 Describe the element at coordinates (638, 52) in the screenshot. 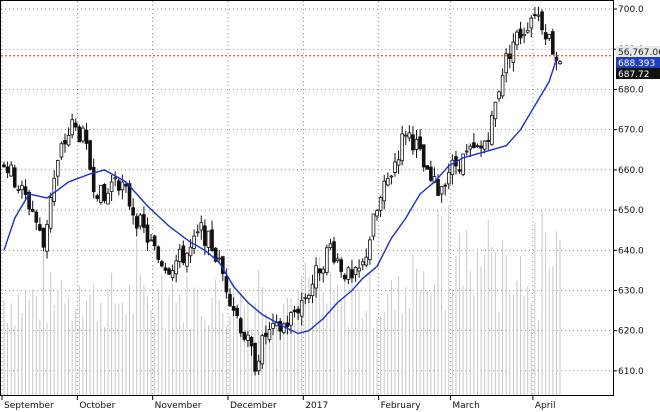

I see `price-badge: 56,767.06` at that location.